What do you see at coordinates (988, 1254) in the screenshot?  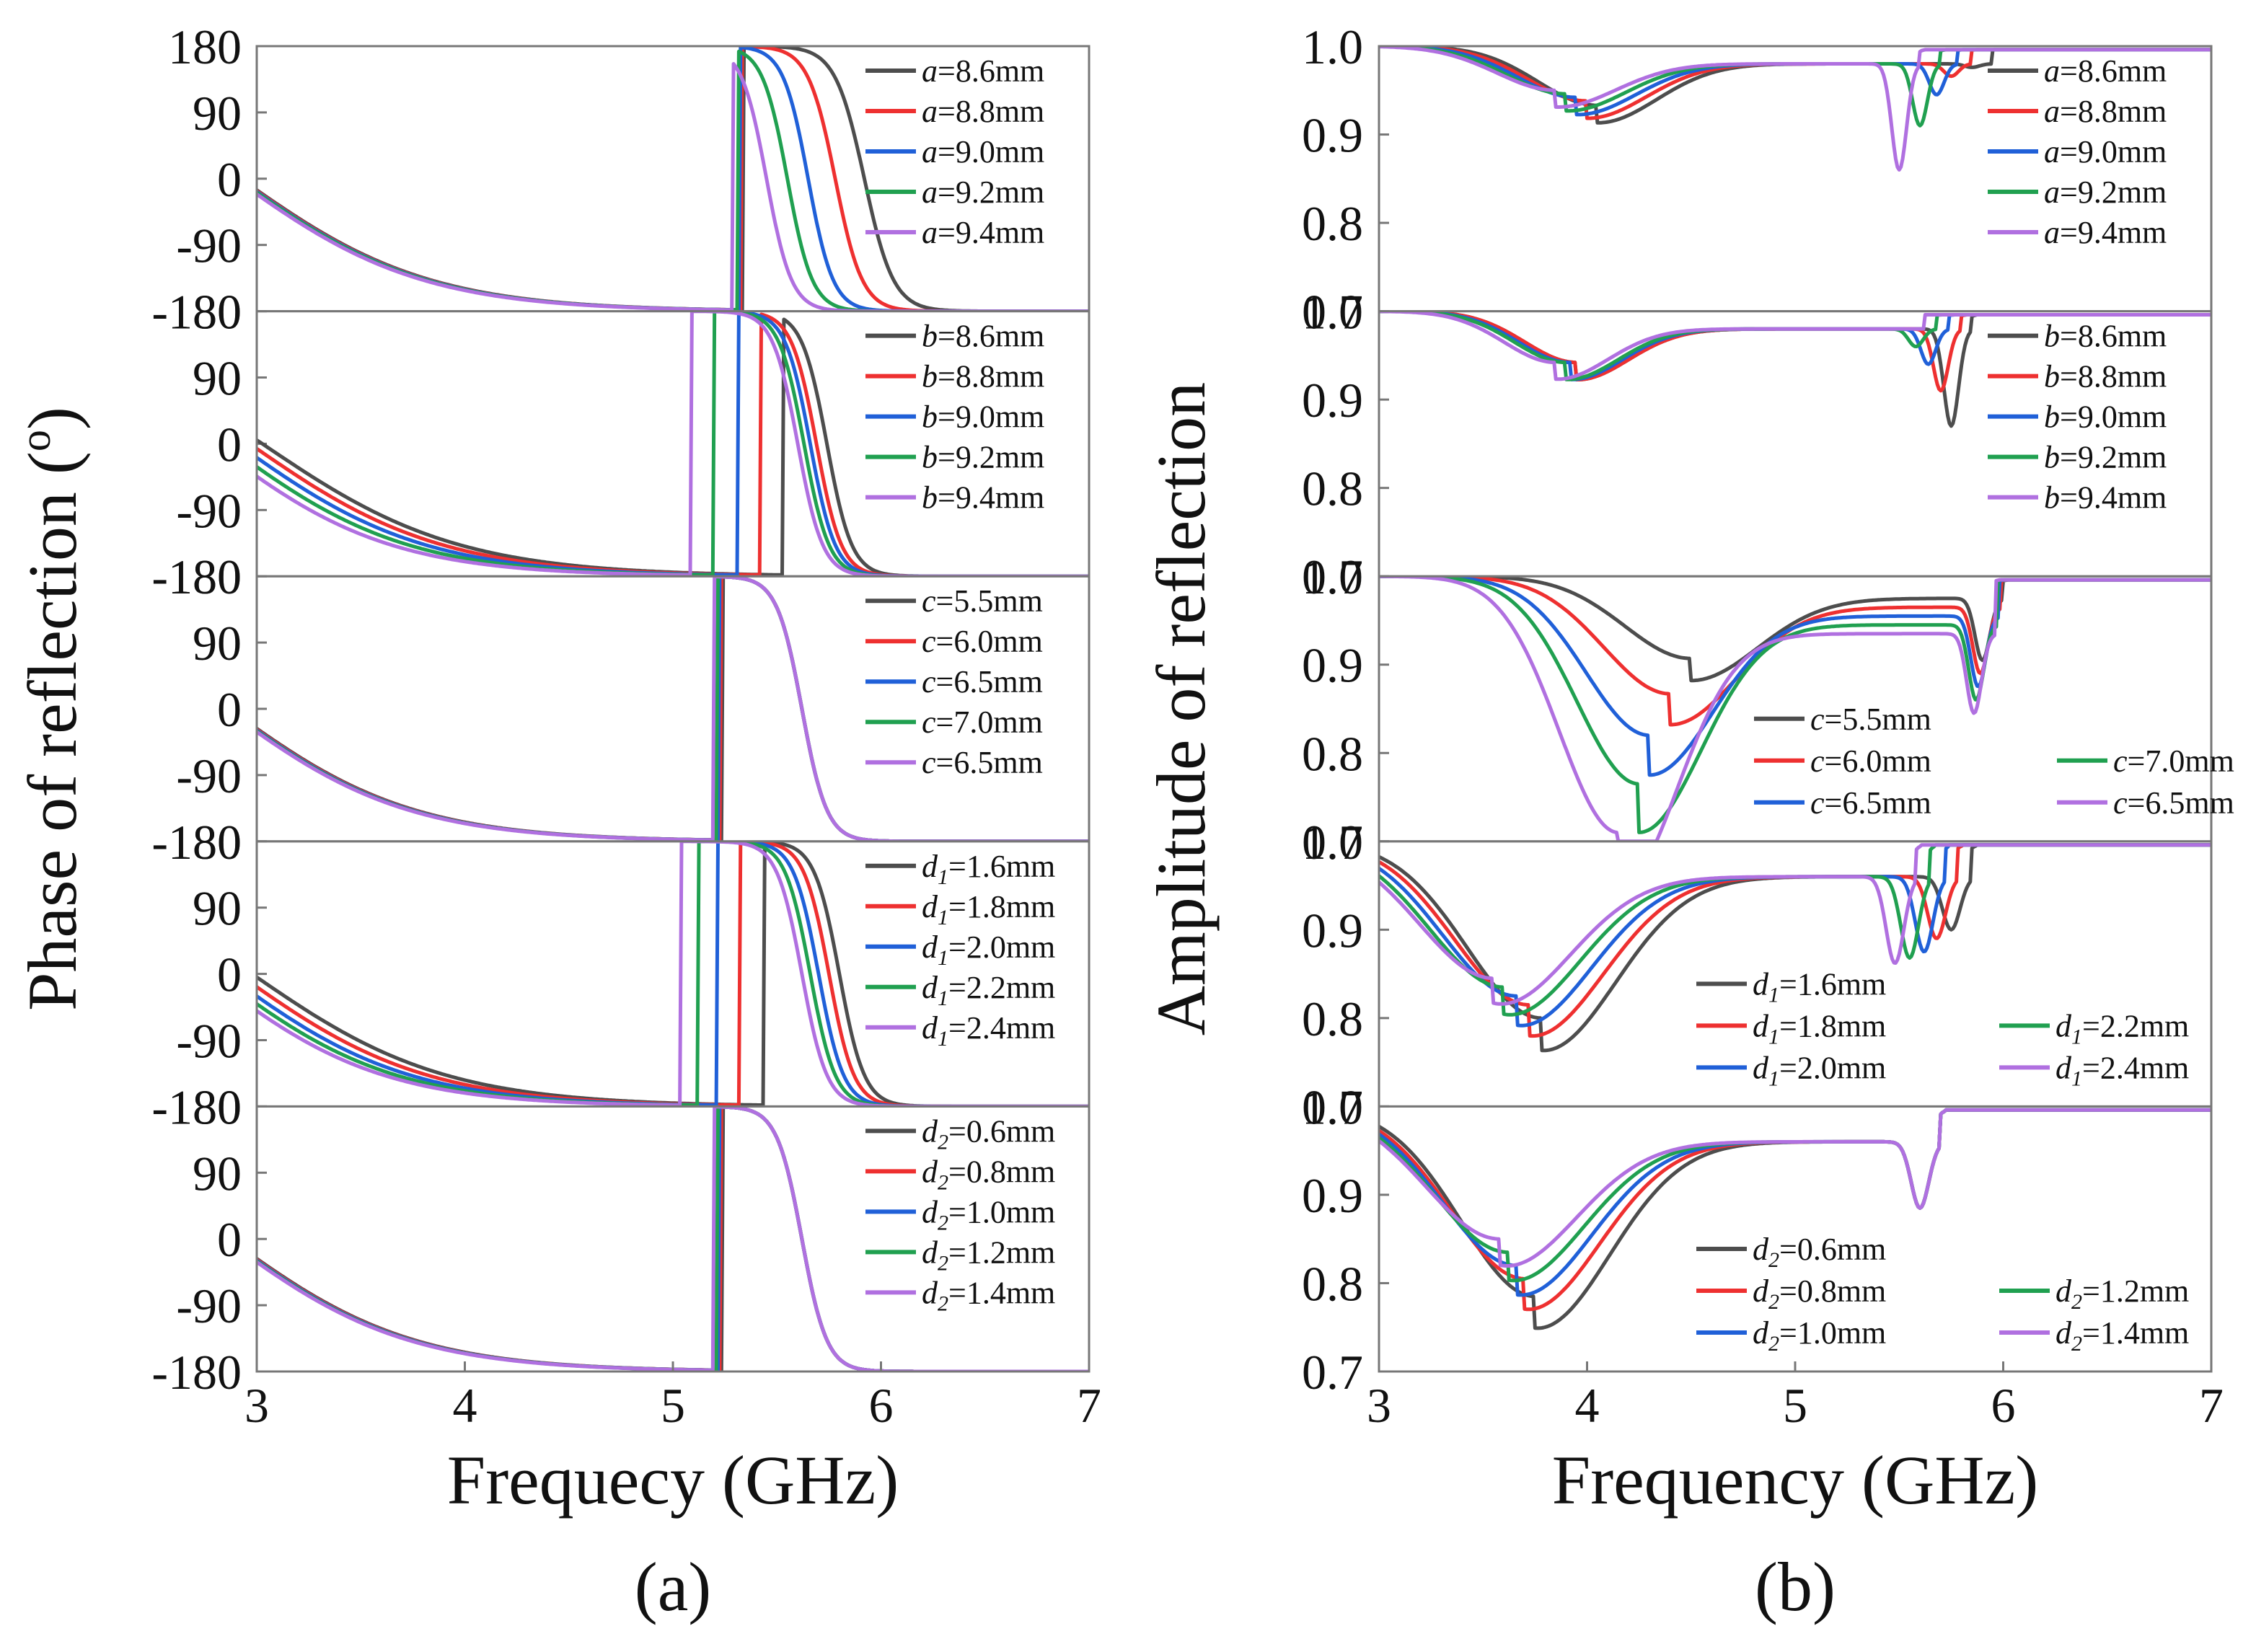 I see `legend-label: d2=1.2mm` at bounding box center [988, 1254].